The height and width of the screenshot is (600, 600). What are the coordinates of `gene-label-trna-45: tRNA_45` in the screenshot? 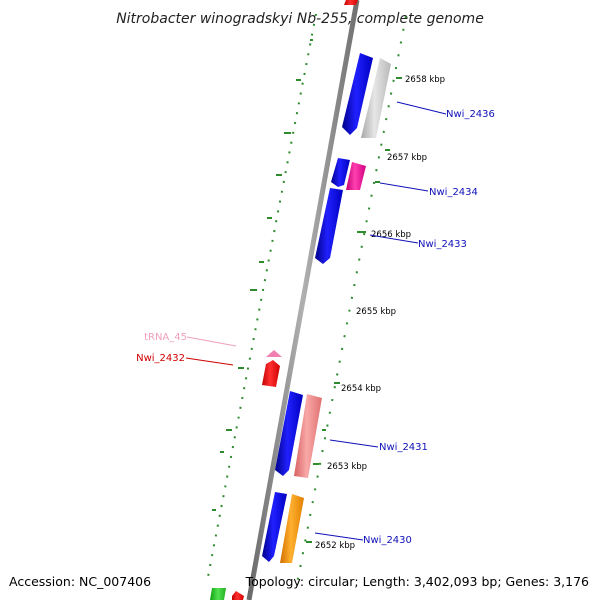 It's located at (165, 337).